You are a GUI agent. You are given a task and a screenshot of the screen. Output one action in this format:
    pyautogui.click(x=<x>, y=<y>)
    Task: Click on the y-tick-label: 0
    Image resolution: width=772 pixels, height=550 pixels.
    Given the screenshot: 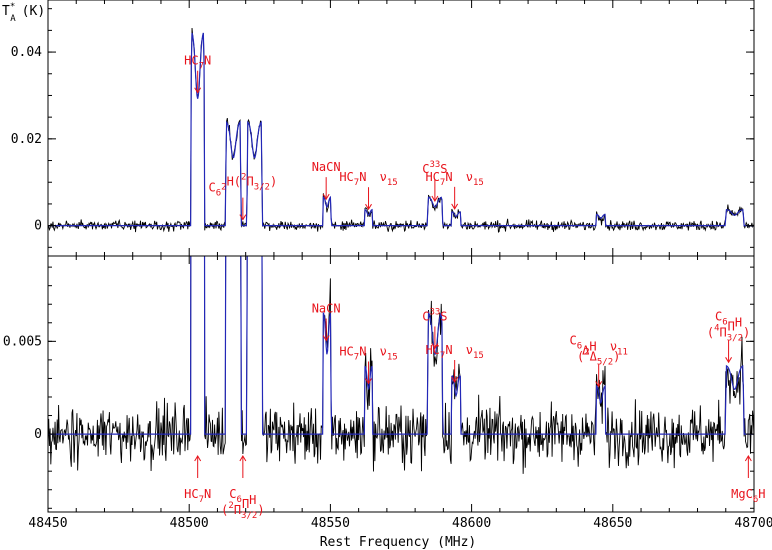 What is the action you would take?
    pyautogui.click(x=38, y=226)
    